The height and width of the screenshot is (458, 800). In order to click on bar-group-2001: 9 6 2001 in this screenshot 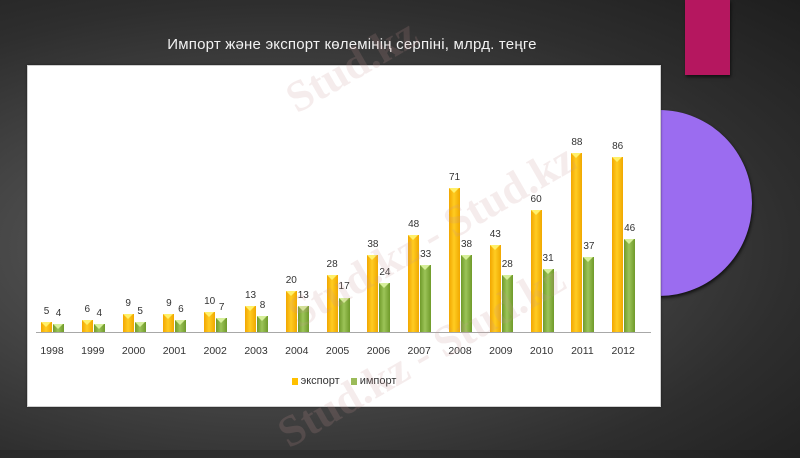, I will do `click(182, 236)`.